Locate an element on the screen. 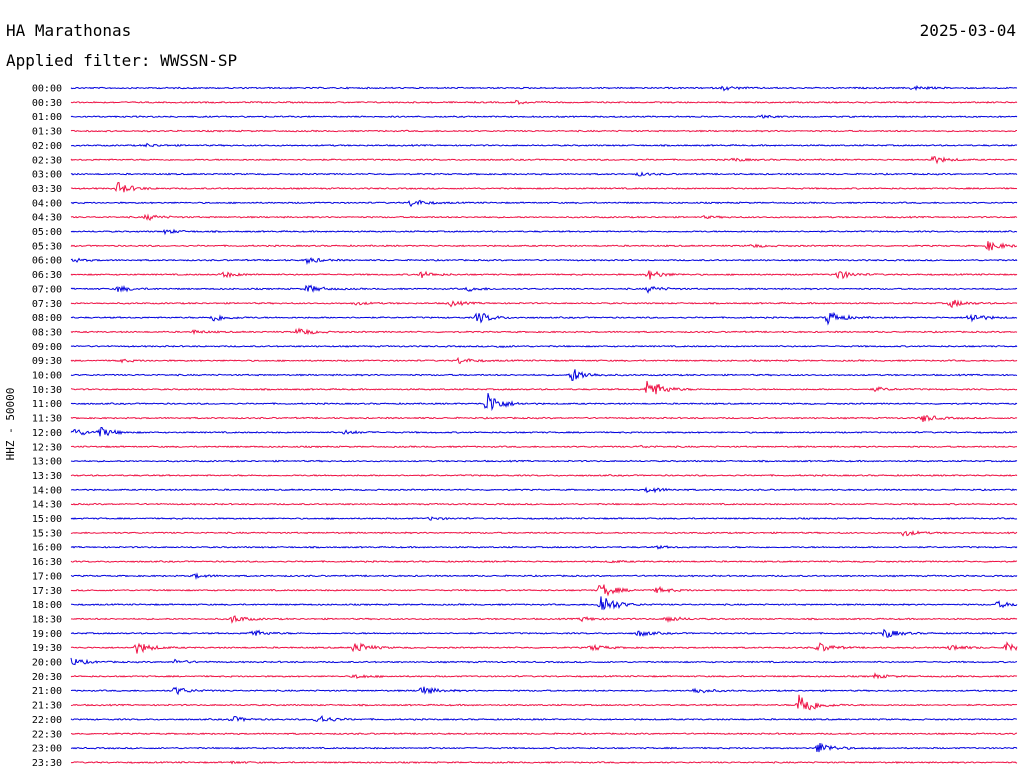  time-tick-label: 03:00 is located at coordinates (47, 175).